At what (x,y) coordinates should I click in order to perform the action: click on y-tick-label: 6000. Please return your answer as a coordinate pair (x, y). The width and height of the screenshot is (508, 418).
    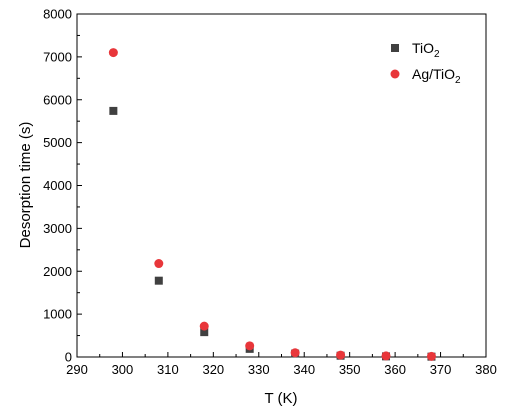
    Looking at the image, I should click on (57, 99).